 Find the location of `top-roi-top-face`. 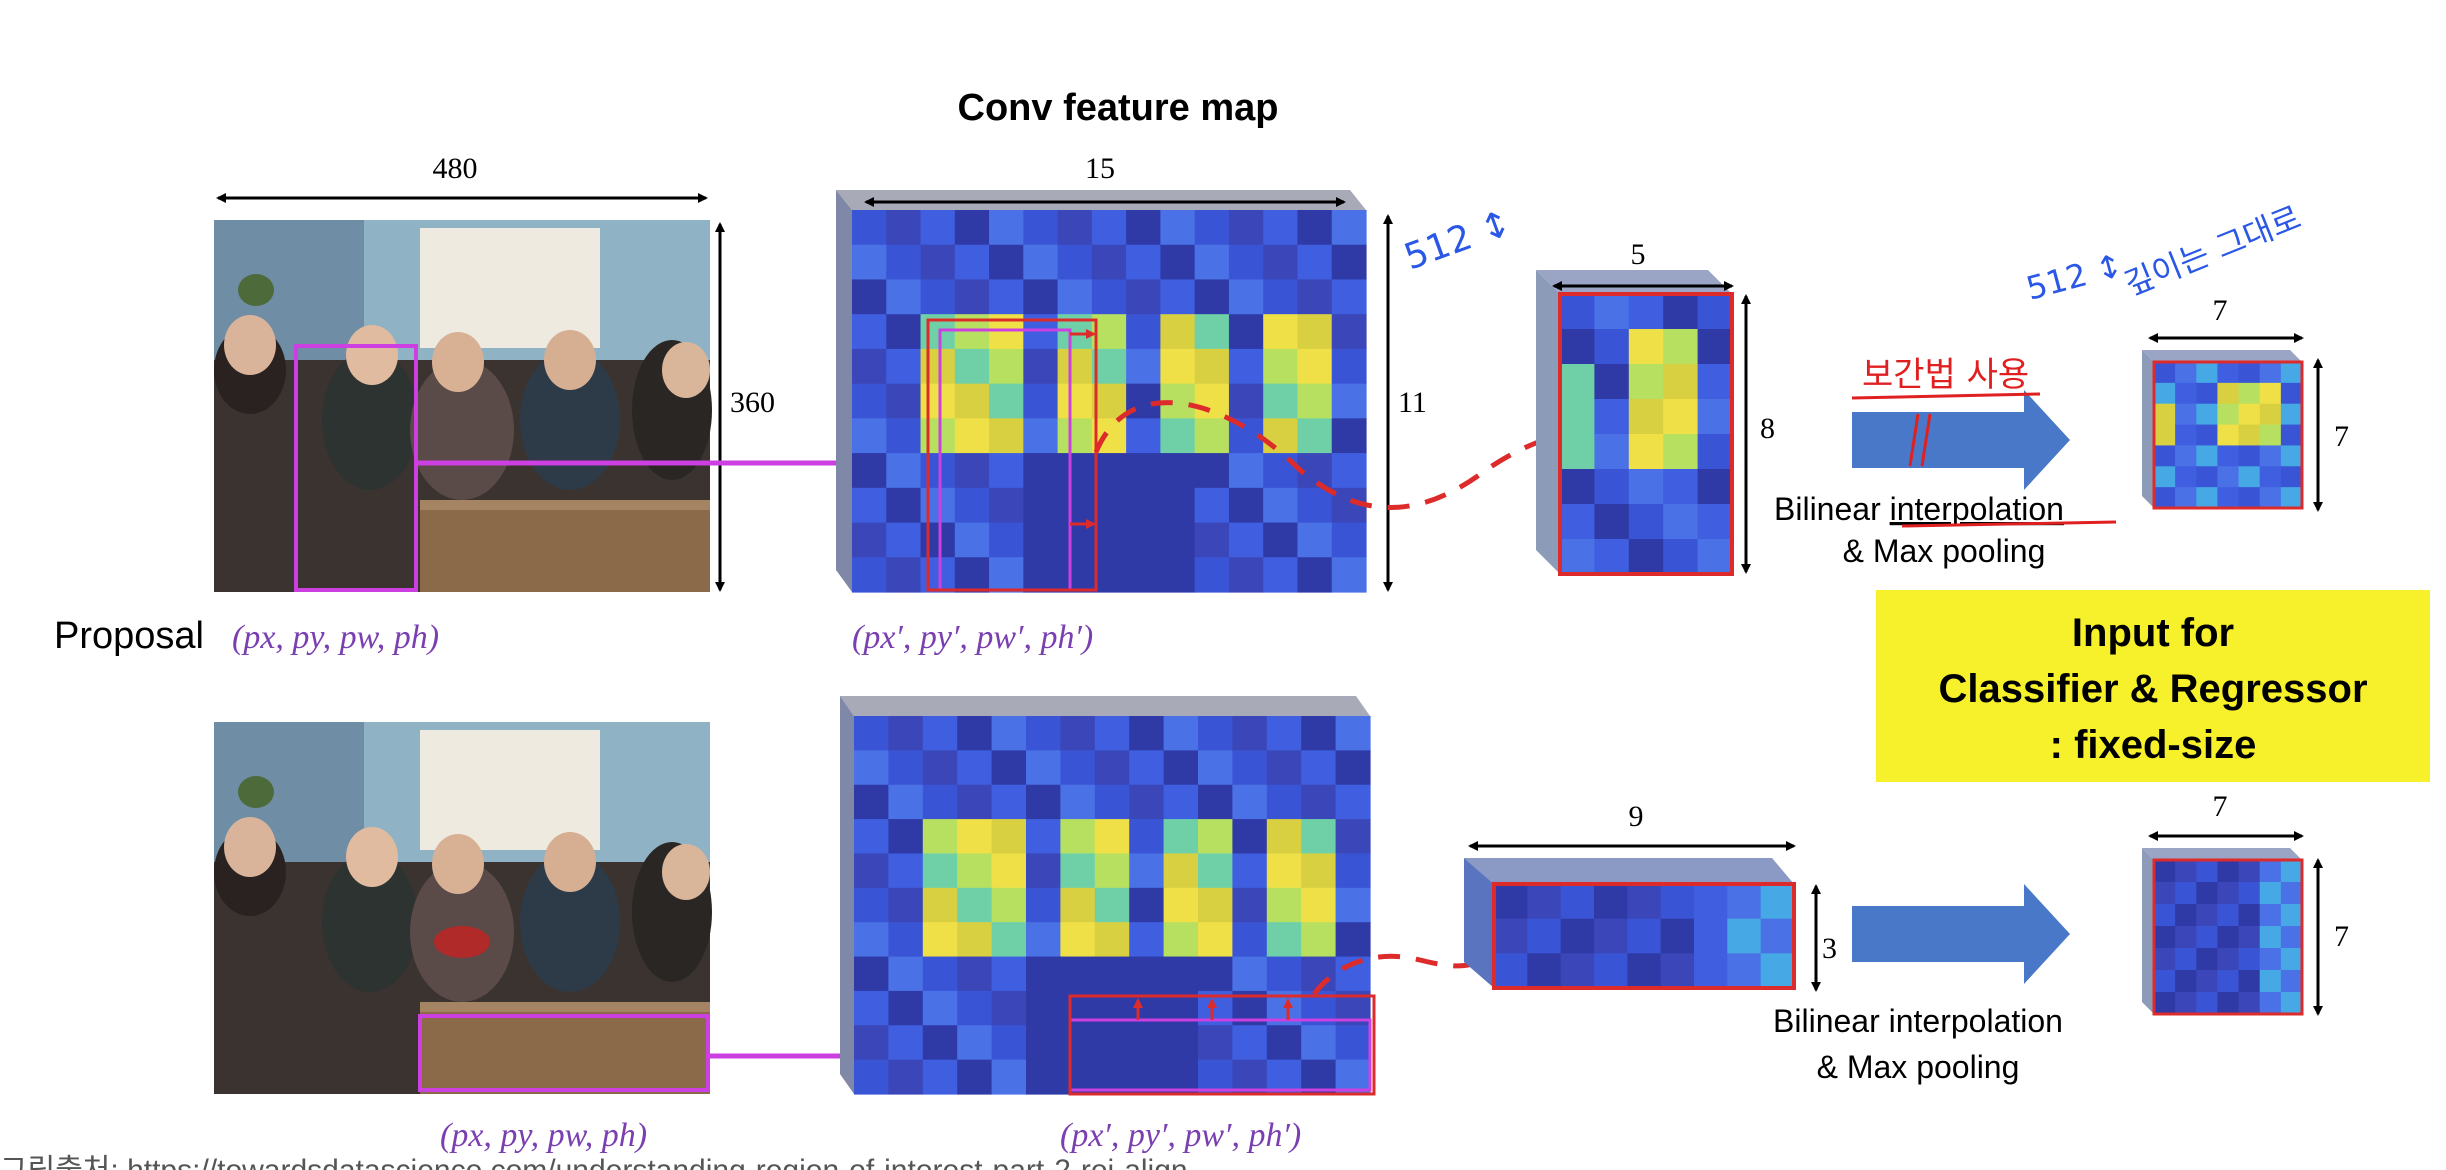

top-roi-top-face is located at coordinates (1634, 282).